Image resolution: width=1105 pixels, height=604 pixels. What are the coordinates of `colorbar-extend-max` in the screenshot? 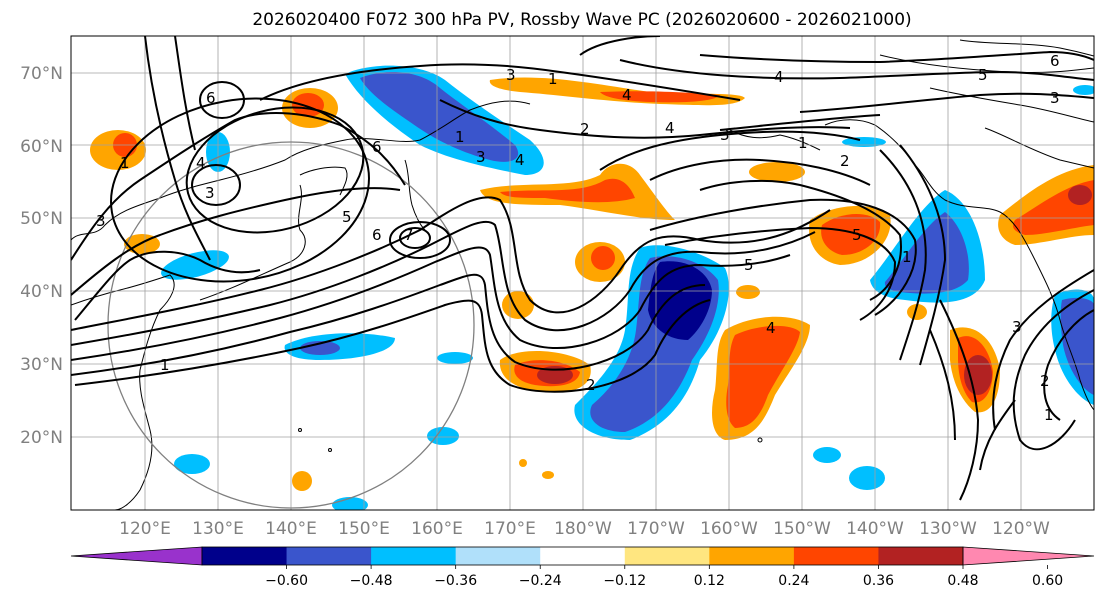 It's located at (1028, 556).